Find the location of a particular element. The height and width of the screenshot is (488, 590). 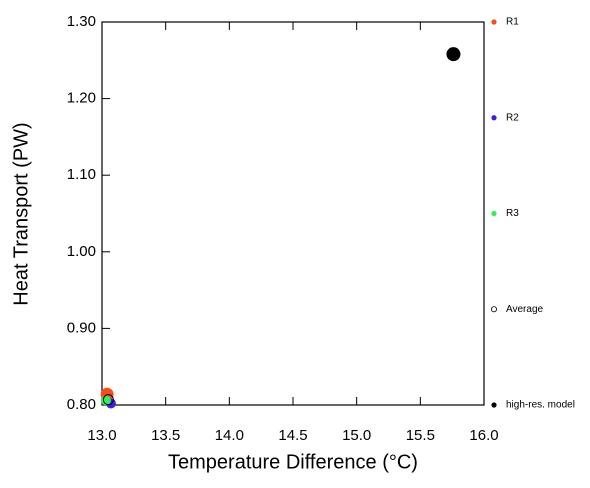

legend-label: Average is located at coordinates (525, 309).